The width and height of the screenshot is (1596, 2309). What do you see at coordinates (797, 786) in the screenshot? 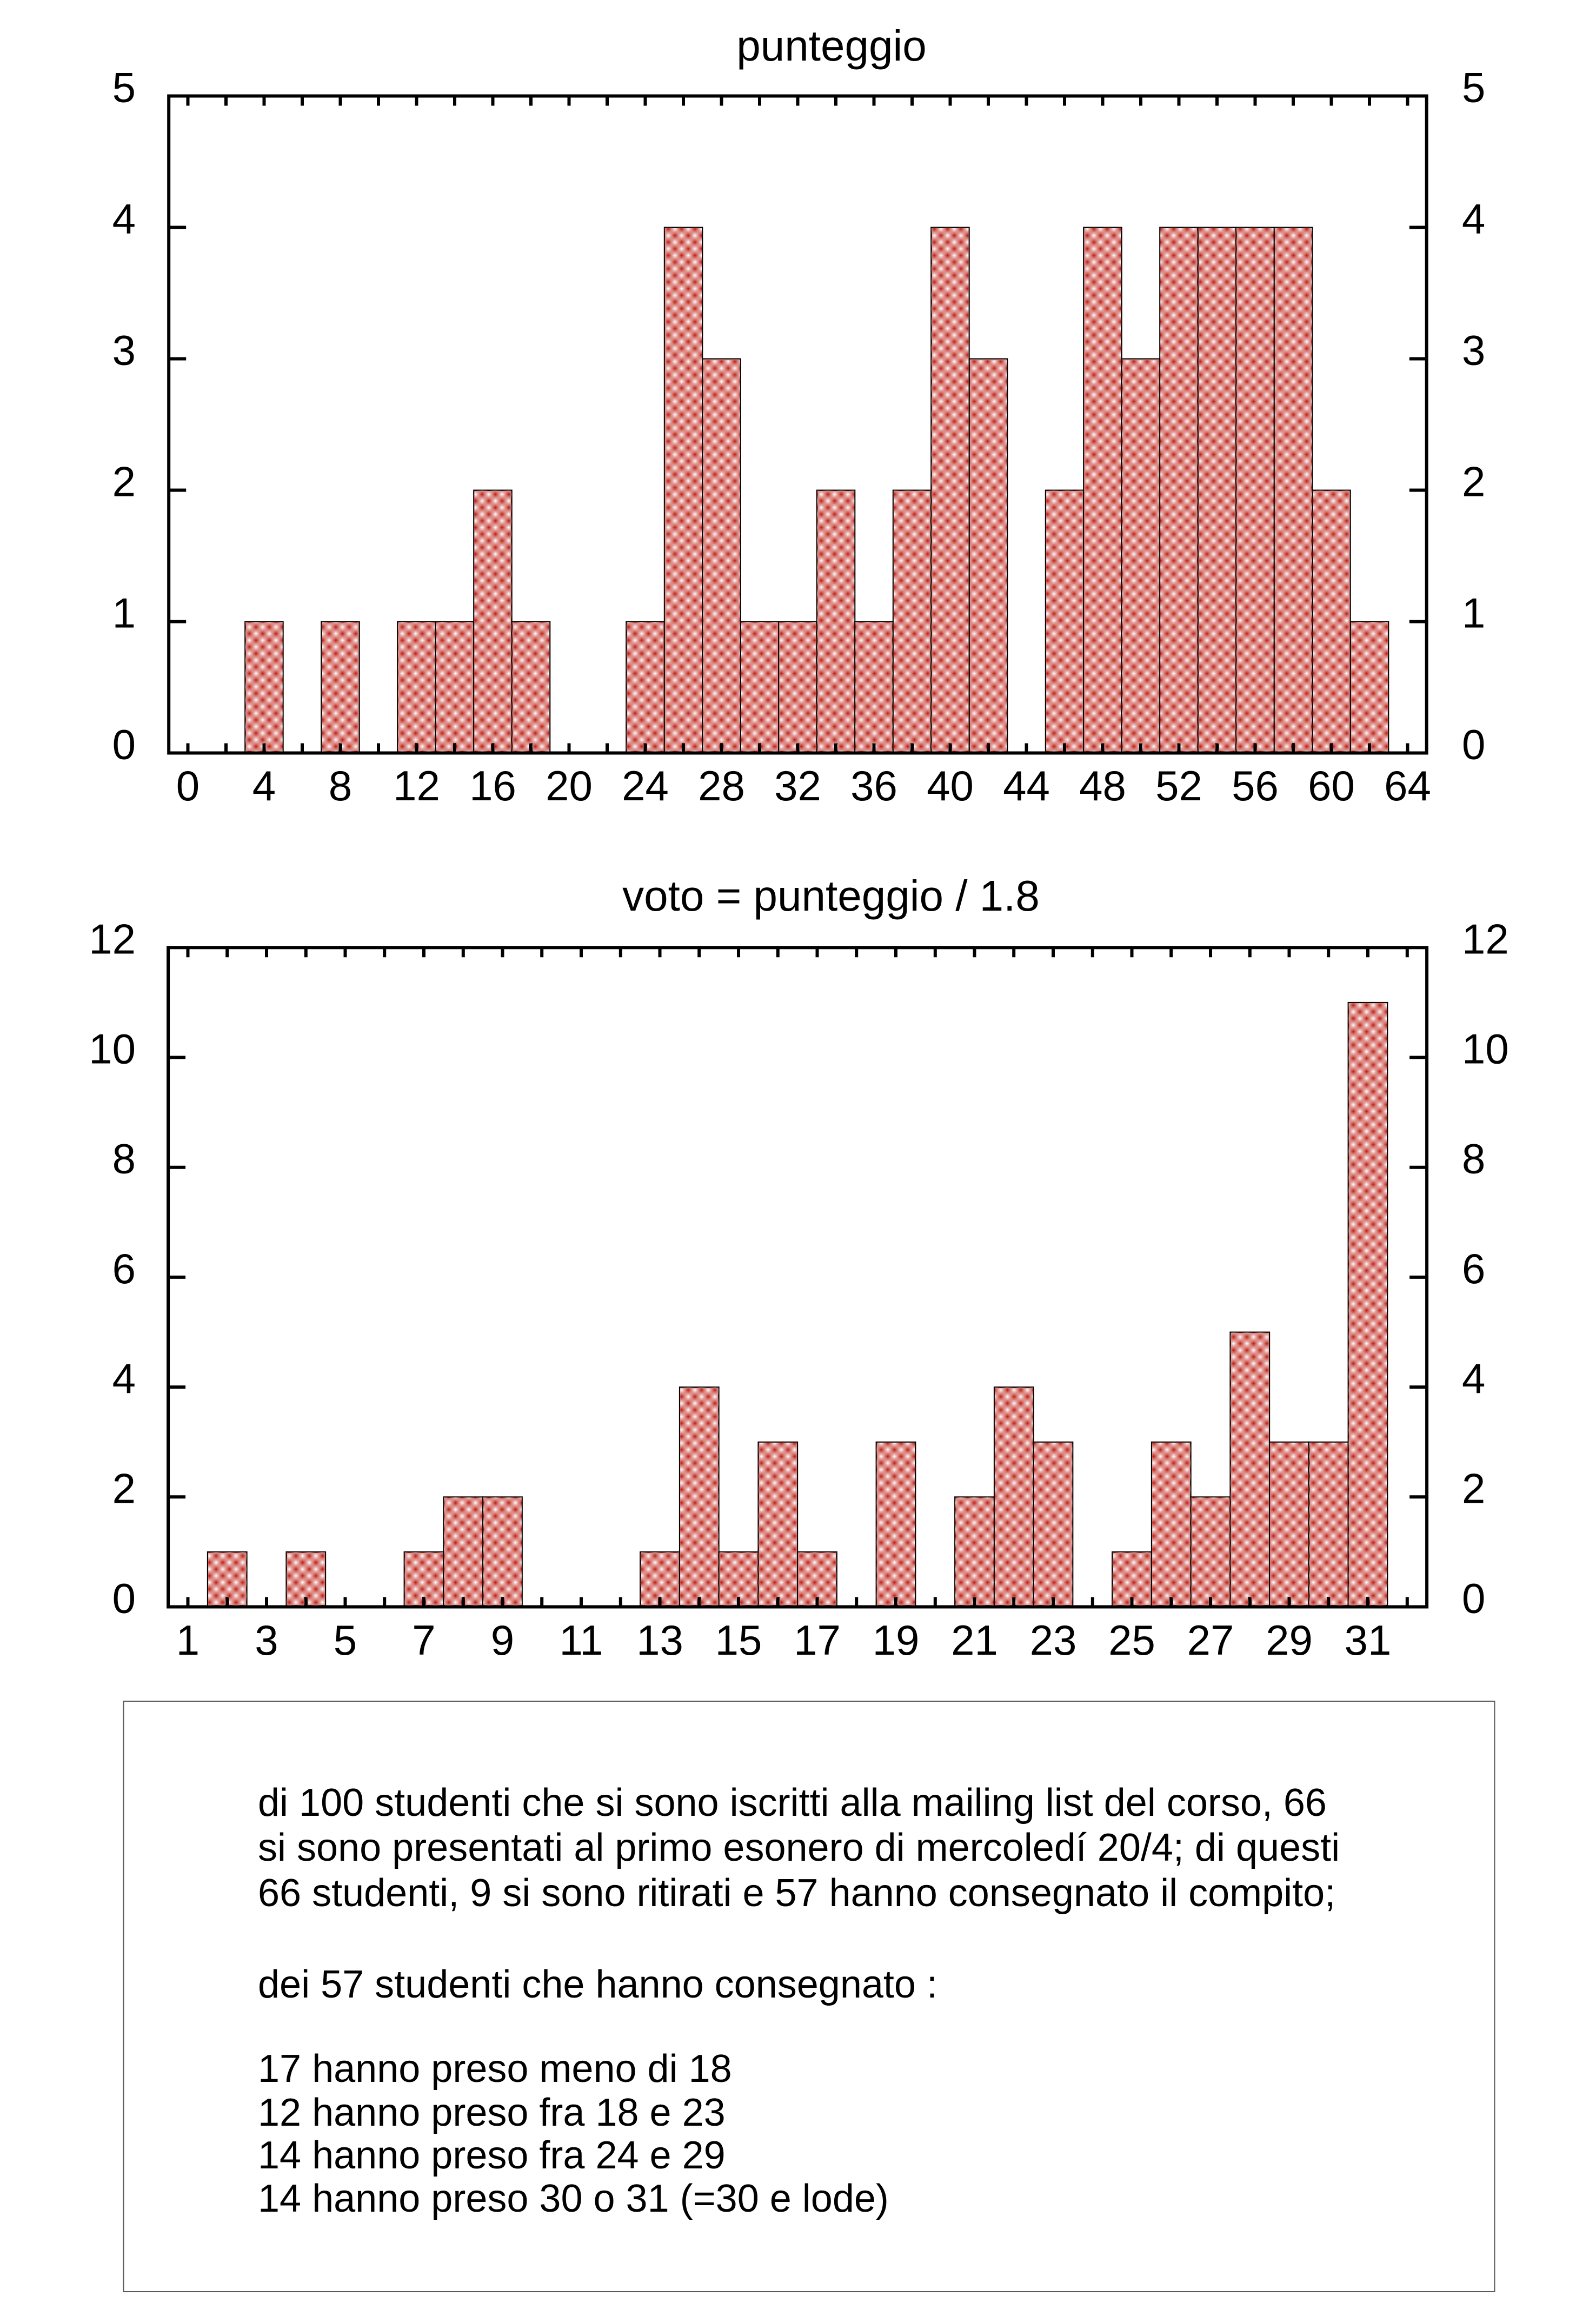
I see `svg-text: 32` at bounding box center [797, 786].